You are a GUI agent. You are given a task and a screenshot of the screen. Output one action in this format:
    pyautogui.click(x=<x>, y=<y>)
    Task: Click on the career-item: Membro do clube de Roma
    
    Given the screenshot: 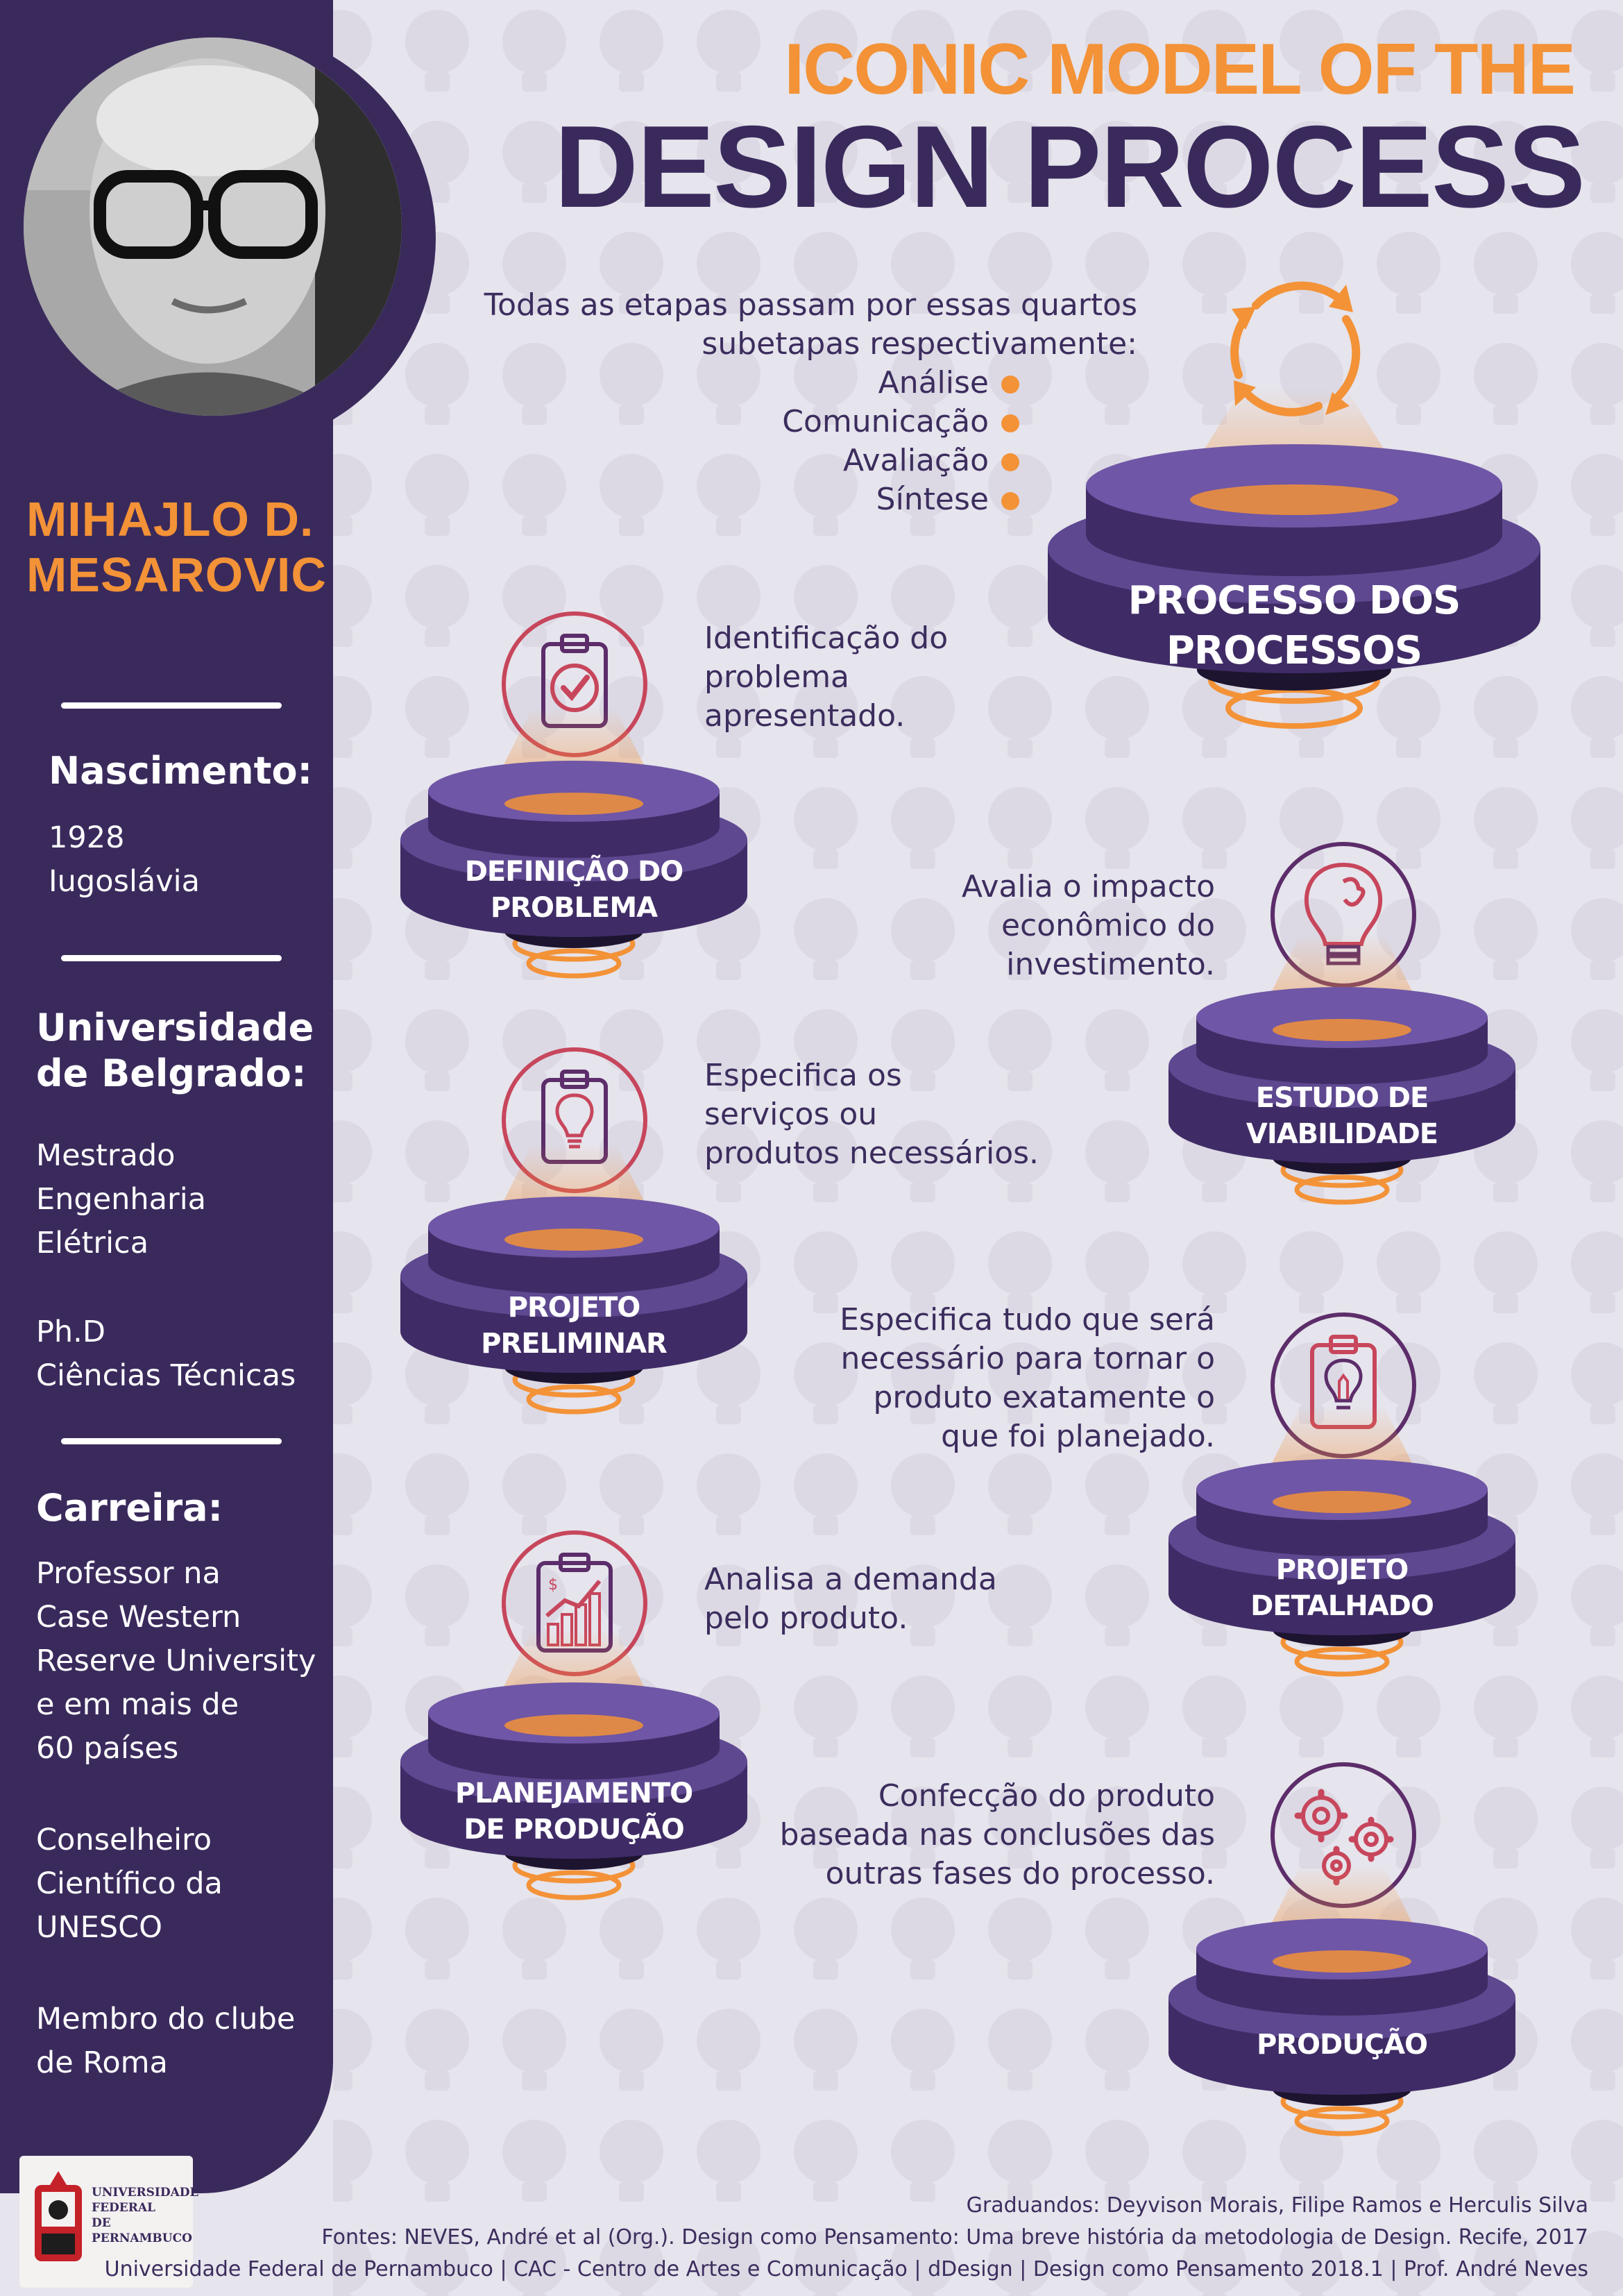 What is the action you would take?
    pyautogui.click(x=166, y=2041)
    